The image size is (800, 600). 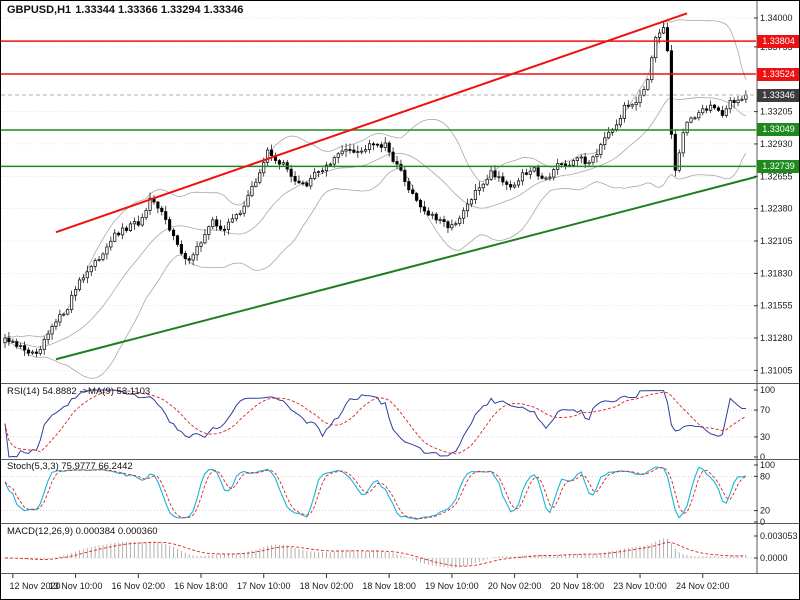 What do you see at coordinates (776, 144) in the screenshot?
I see `svg-text: 1.32930` at bounding box center [776, 144].